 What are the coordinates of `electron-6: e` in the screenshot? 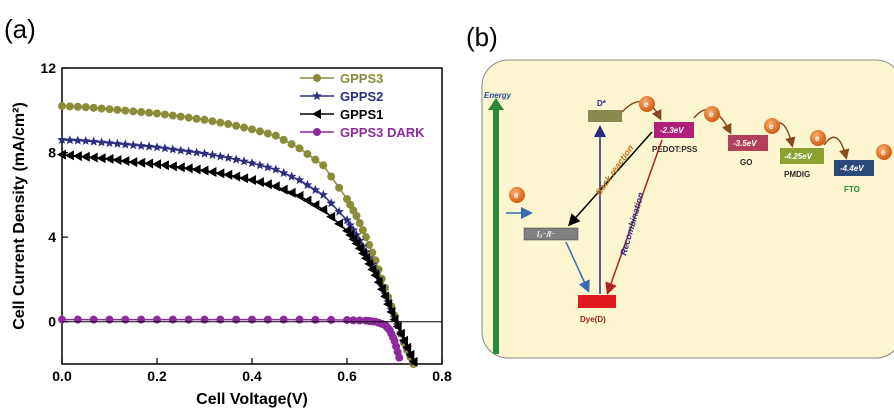 It's located at (517, 195).